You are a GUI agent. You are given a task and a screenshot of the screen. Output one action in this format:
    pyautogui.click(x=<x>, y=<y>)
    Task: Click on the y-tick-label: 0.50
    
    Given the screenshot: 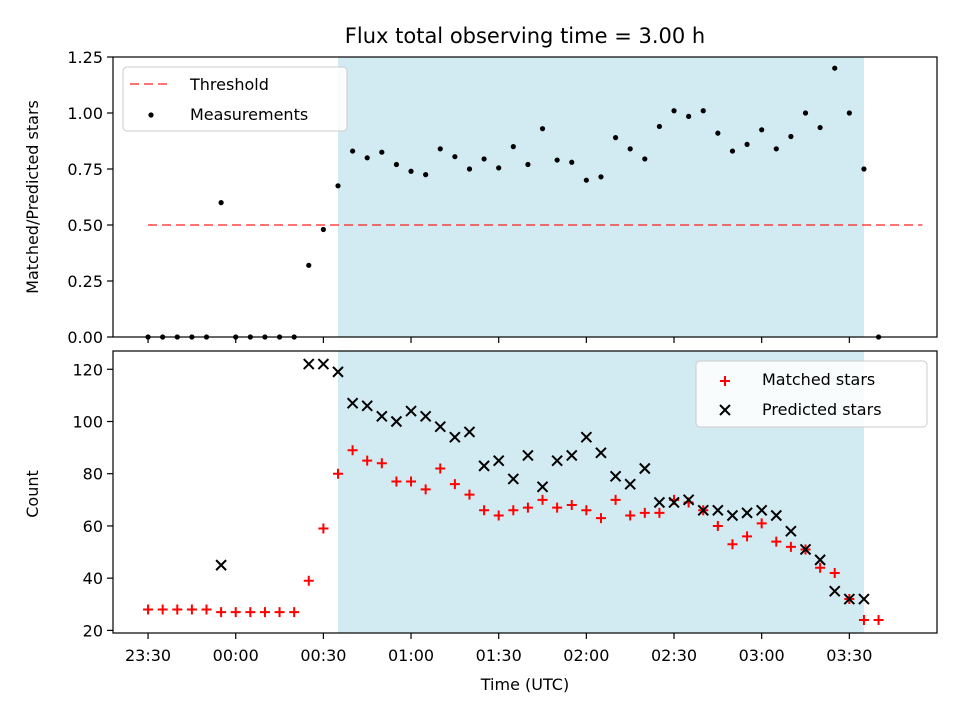 What is the action you would take?
    pyautogui.click(x=85, y=225)
    